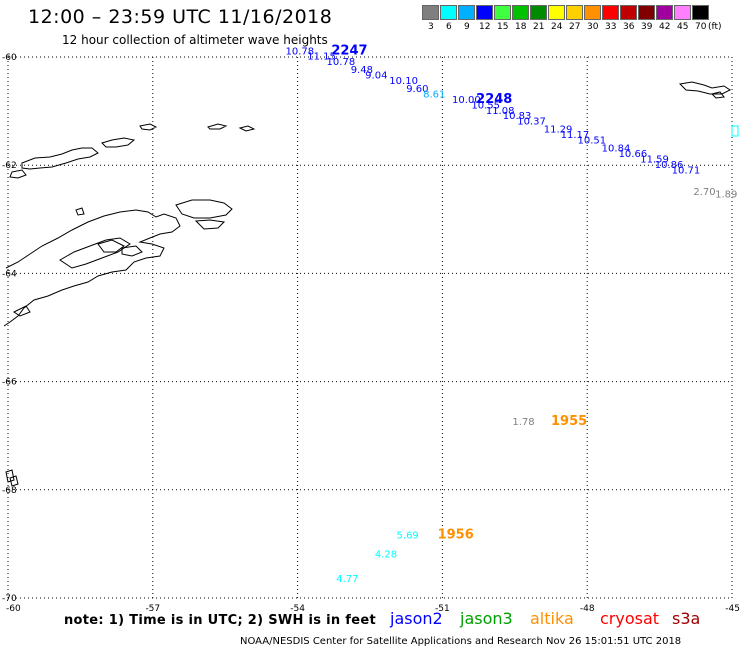  Describe the element at coordinates (539, 27) in the screenshot. I see `color-scale-label: 21` at that location.